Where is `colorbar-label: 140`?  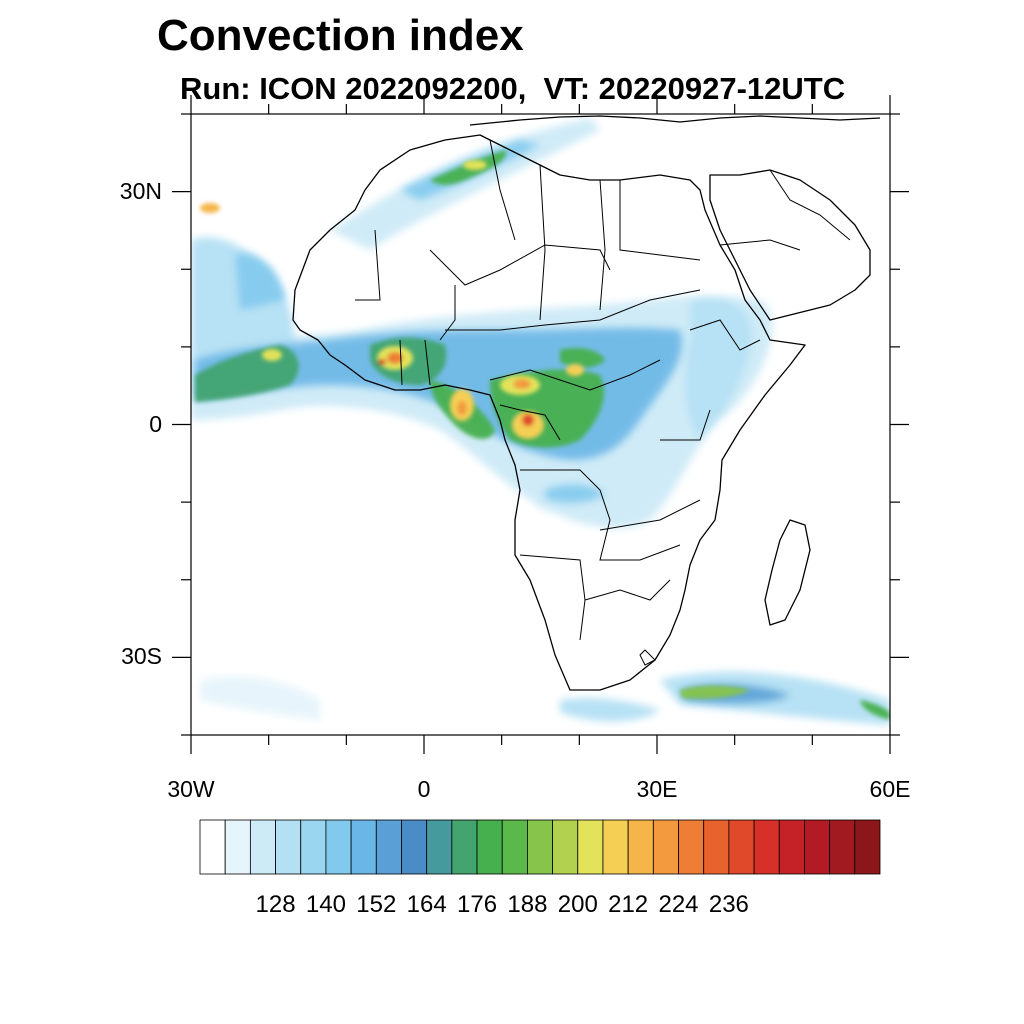 colorbar-label: 140 is located at coordinates (326, 904).